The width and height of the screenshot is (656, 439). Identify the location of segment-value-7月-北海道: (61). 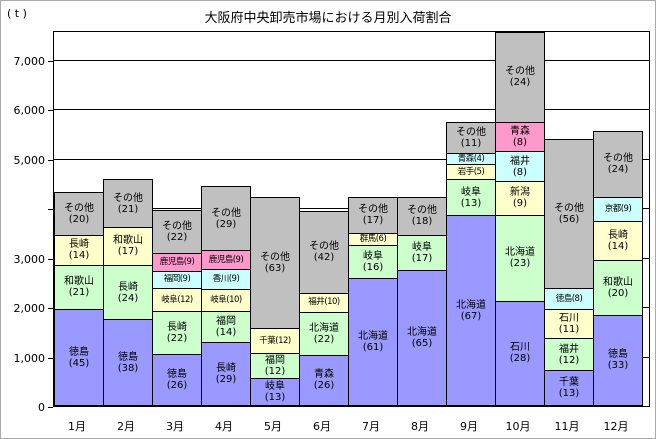
(373, 348).